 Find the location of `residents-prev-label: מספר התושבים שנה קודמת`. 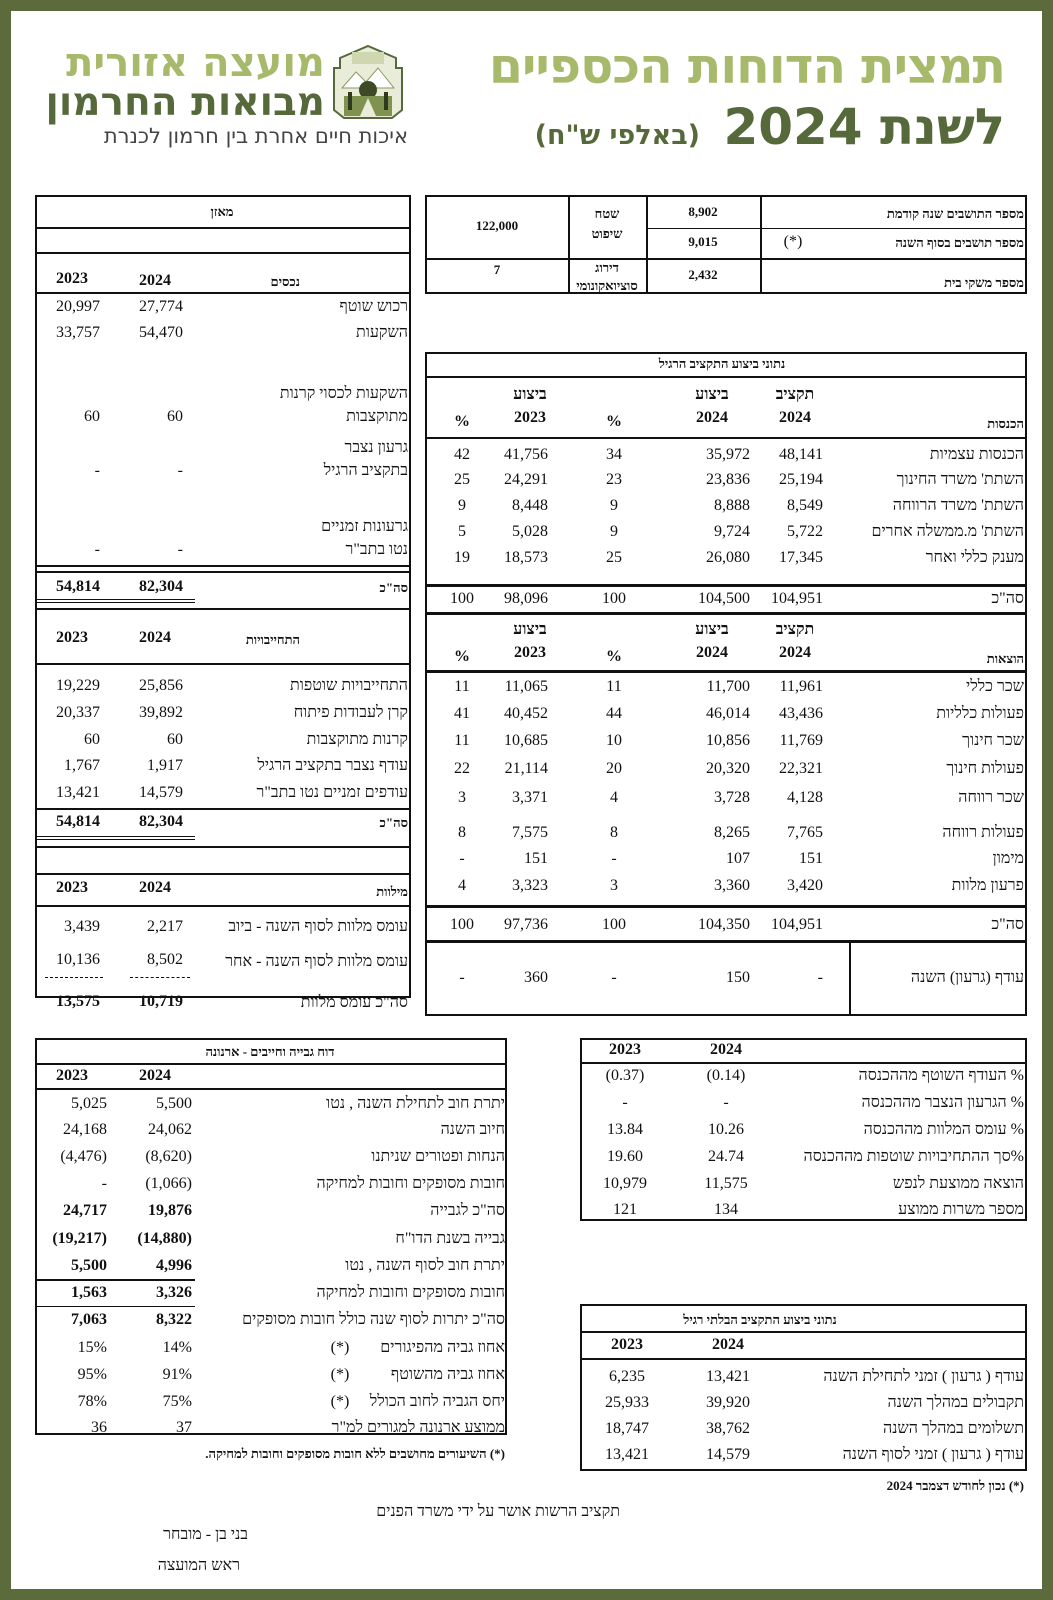

residents-prev-label: מספר התושבים שנה קודמת is located at coordinates (955, 213).